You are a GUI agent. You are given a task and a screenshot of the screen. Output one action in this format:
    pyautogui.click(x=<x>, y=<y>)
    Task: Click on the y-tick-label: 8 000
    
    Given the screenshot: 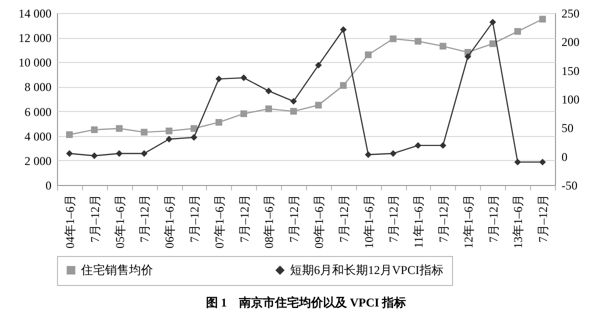 What is the action you would take?
    pyautogui.click(x=38, y=87)
    